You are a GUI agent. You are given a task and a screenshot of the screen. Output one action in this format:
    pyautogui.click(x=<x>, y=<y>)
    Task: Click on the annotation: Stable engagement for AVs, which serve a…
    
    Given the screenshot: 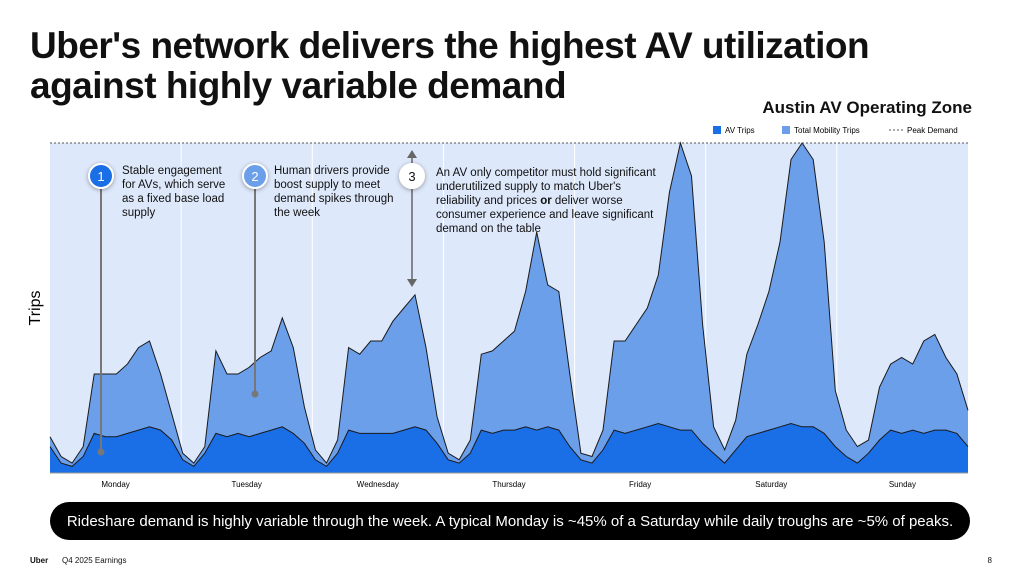 What is the action you would take?
    pyautogui.click(x=174, y=192)
    